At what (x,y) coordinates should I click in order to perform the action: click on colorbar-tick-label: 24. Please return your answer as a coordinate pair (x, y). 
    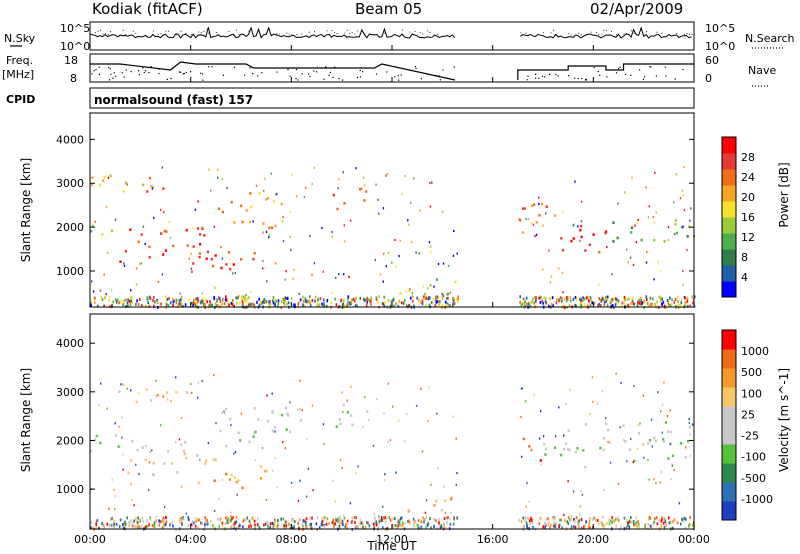
    Looking at the image, I should click on (748, 177).